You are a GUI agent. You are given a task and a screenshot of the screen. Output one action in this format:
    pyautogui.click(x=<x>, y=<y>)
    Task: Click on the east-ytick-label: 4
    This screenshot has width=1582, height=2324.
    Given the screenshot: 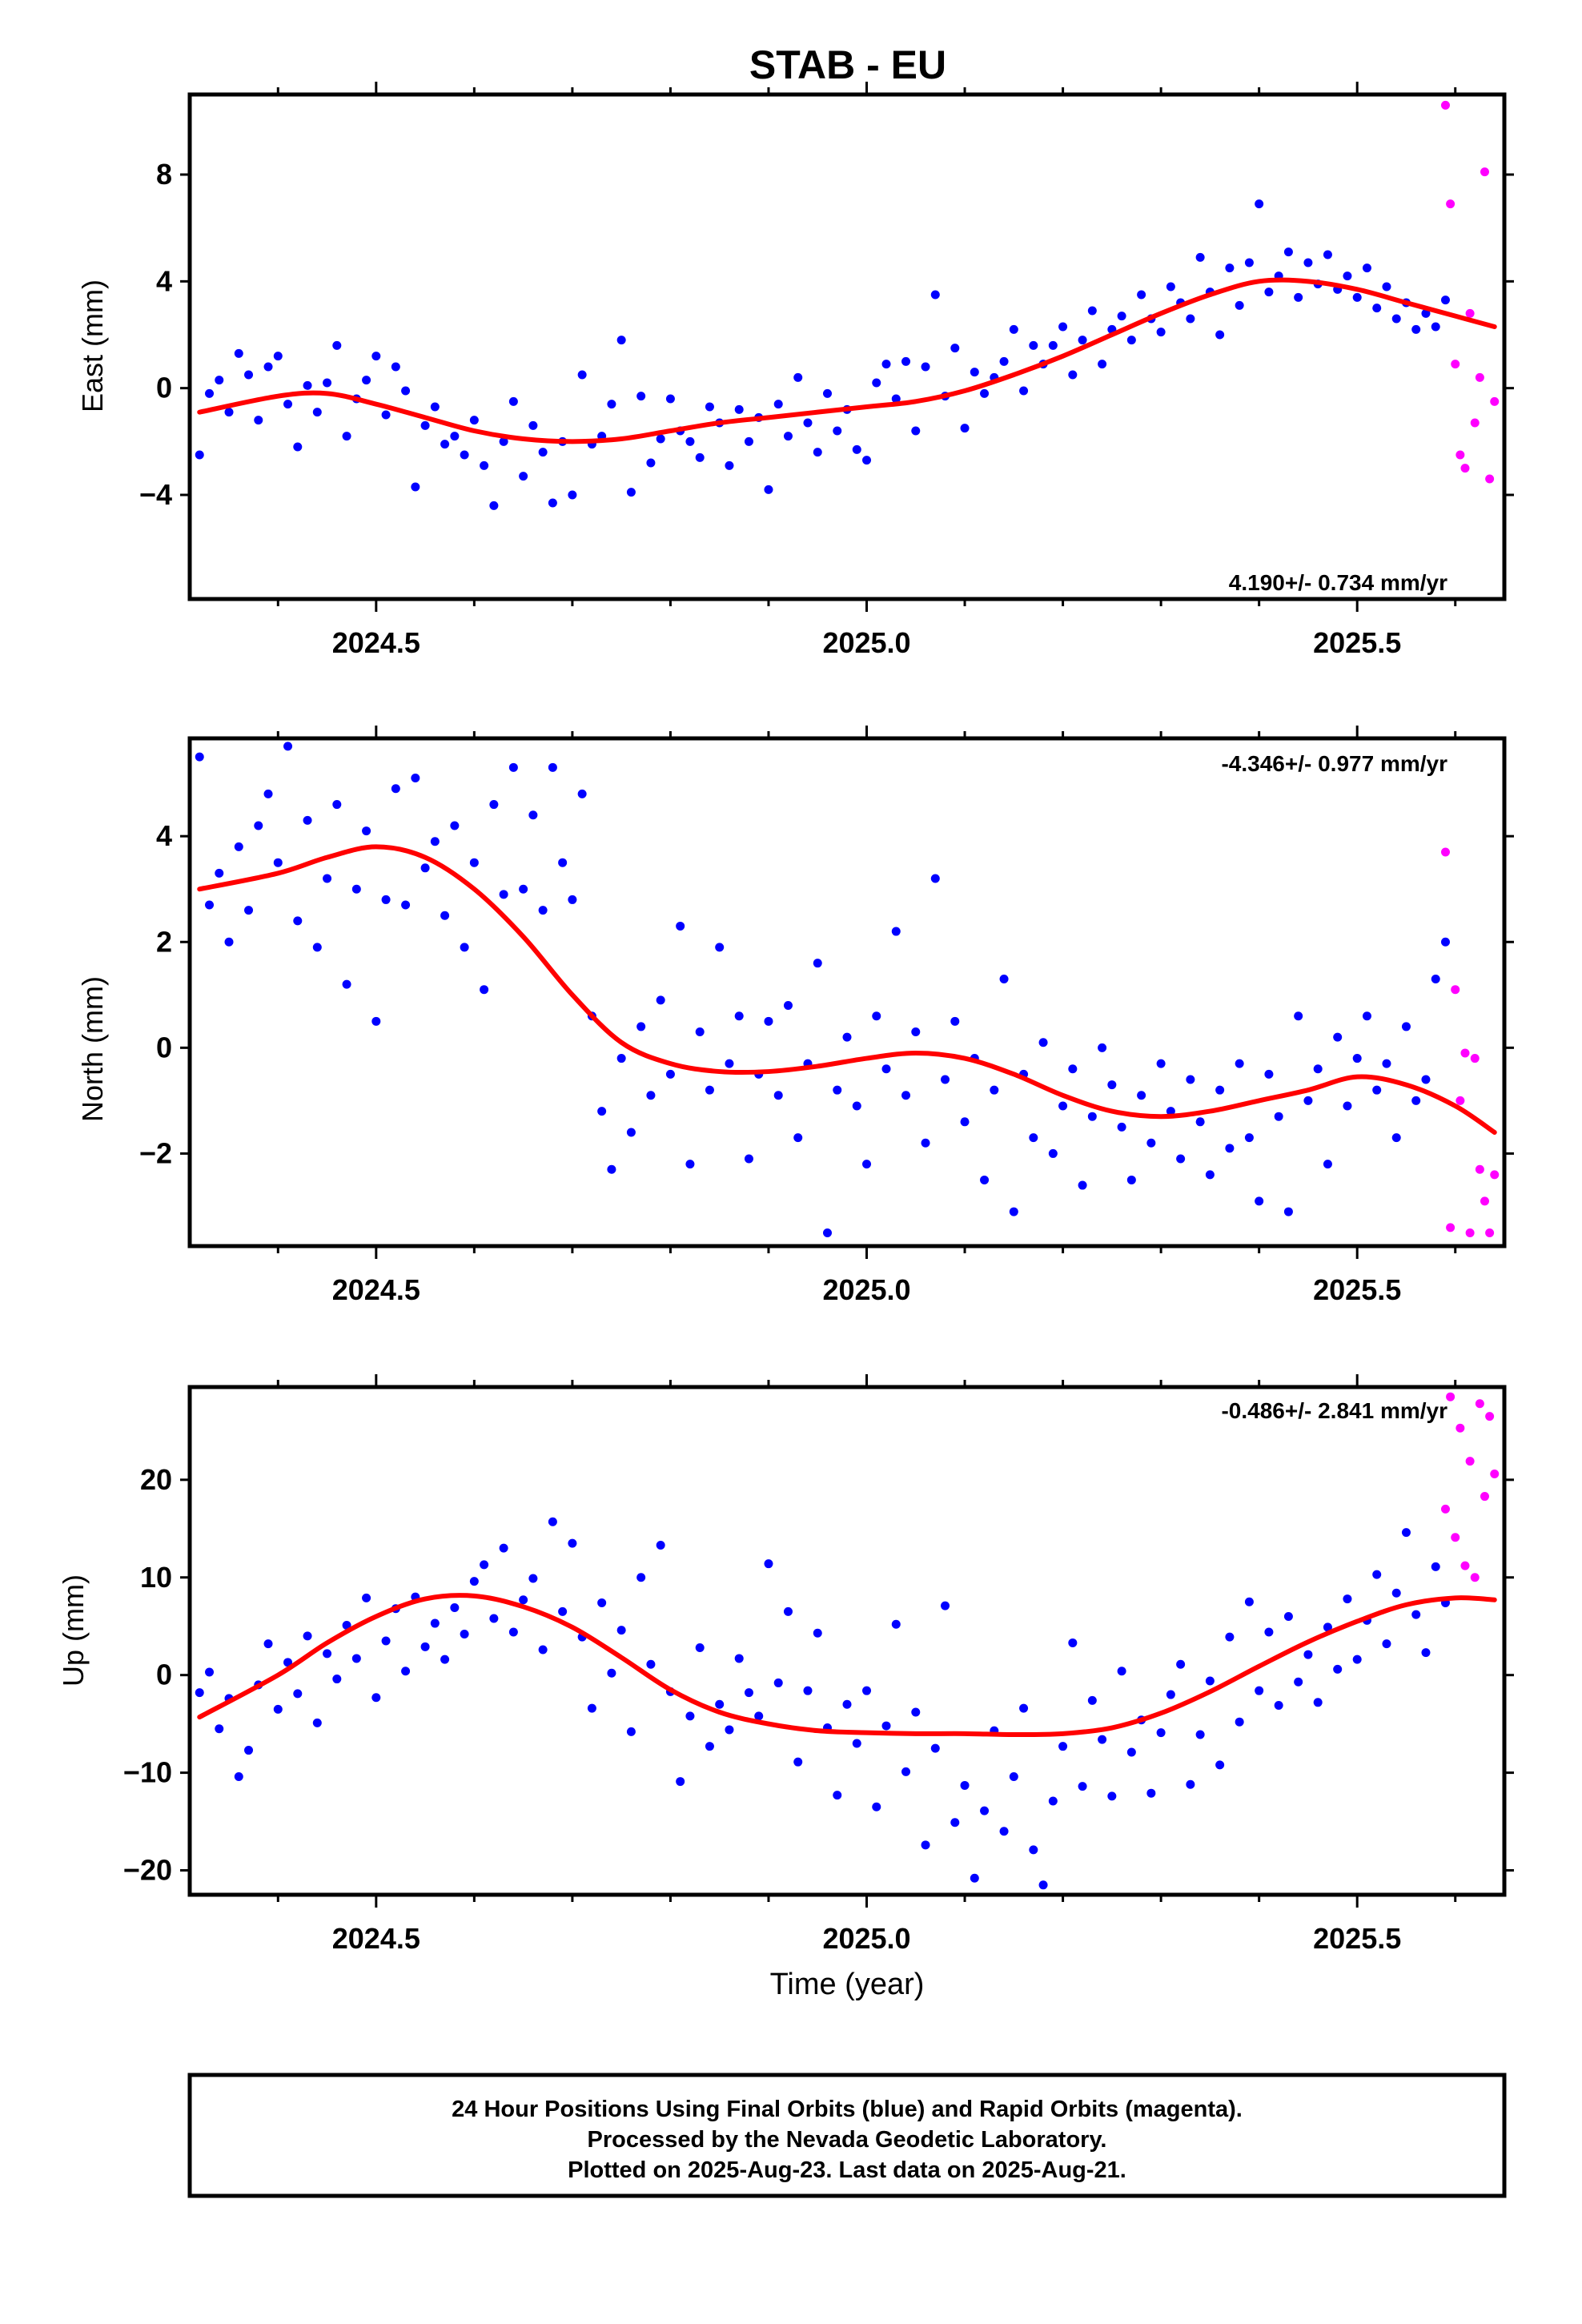 What is the action you would take?
    pyautogui.click(x=164, y=280)
    